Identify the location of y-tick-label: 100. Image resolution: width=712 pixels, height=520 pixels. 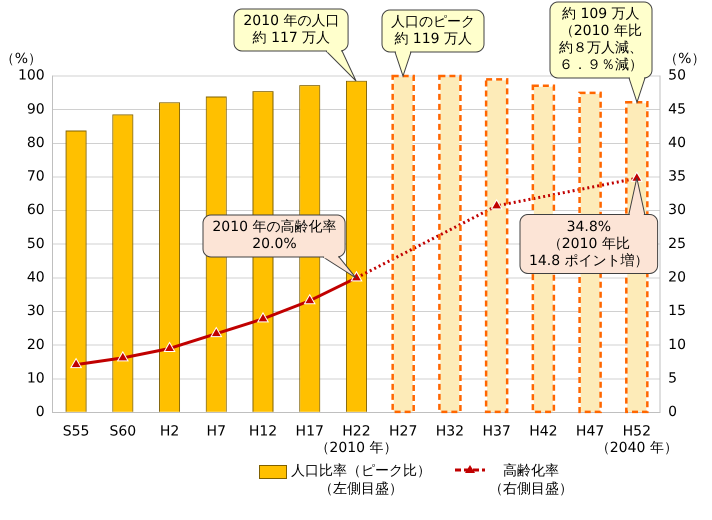
(31, 76).